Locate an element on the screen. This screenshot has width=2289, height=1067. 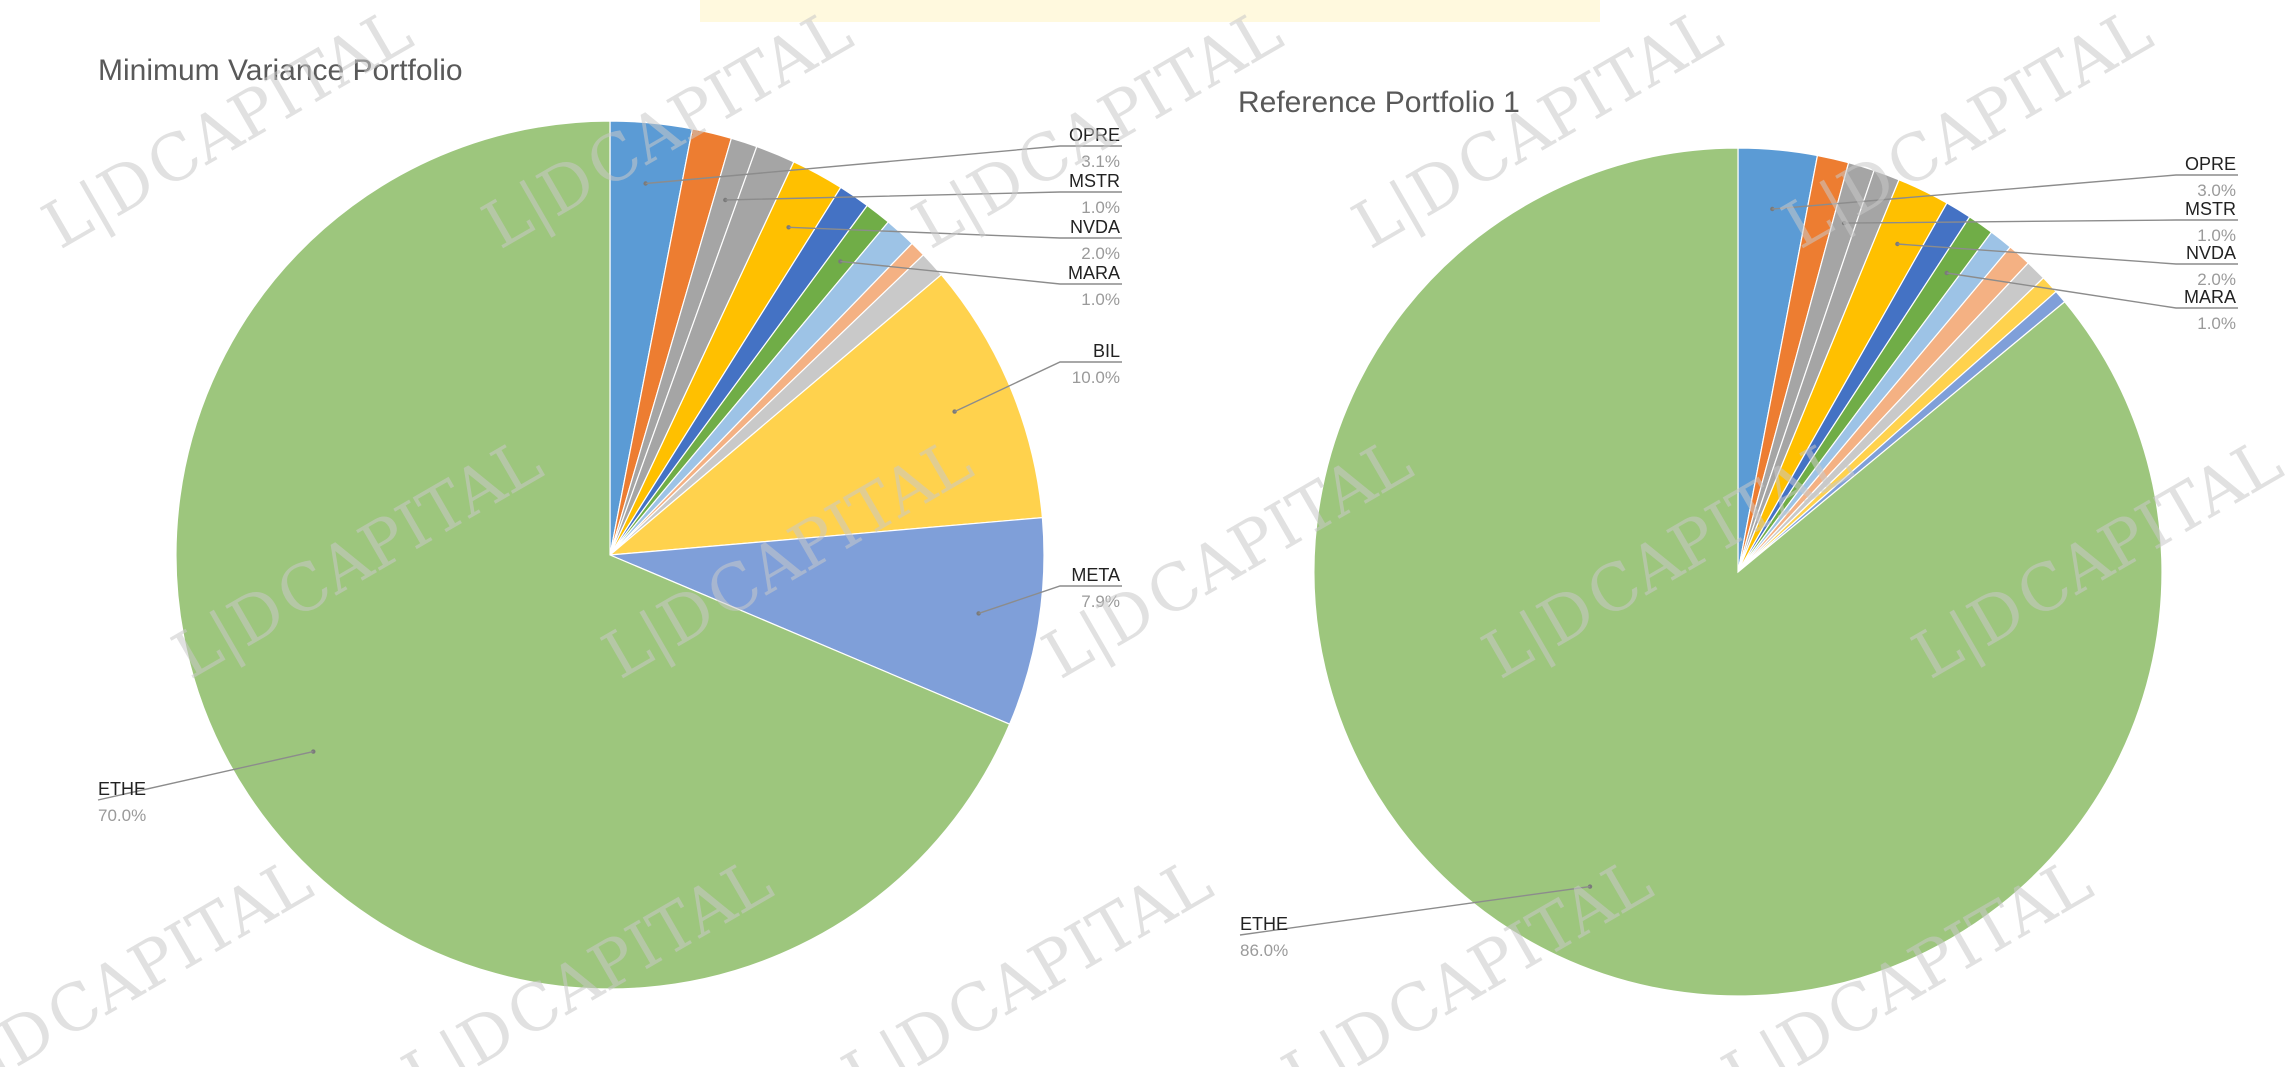
pie-slice-meta is located at coordinates (827, 620).